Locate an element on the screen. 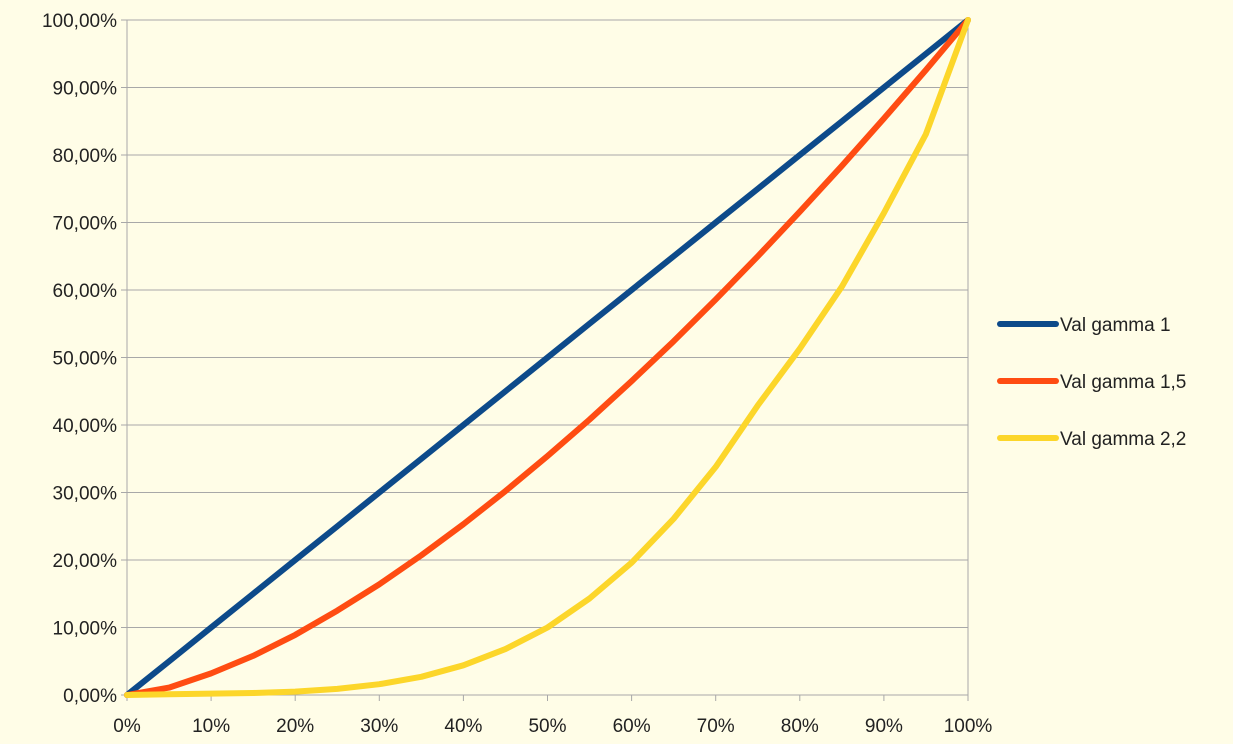 The image size is (1233, 744). legend-label-1: Val gamma 1 is located at coordinates (1115, 325).